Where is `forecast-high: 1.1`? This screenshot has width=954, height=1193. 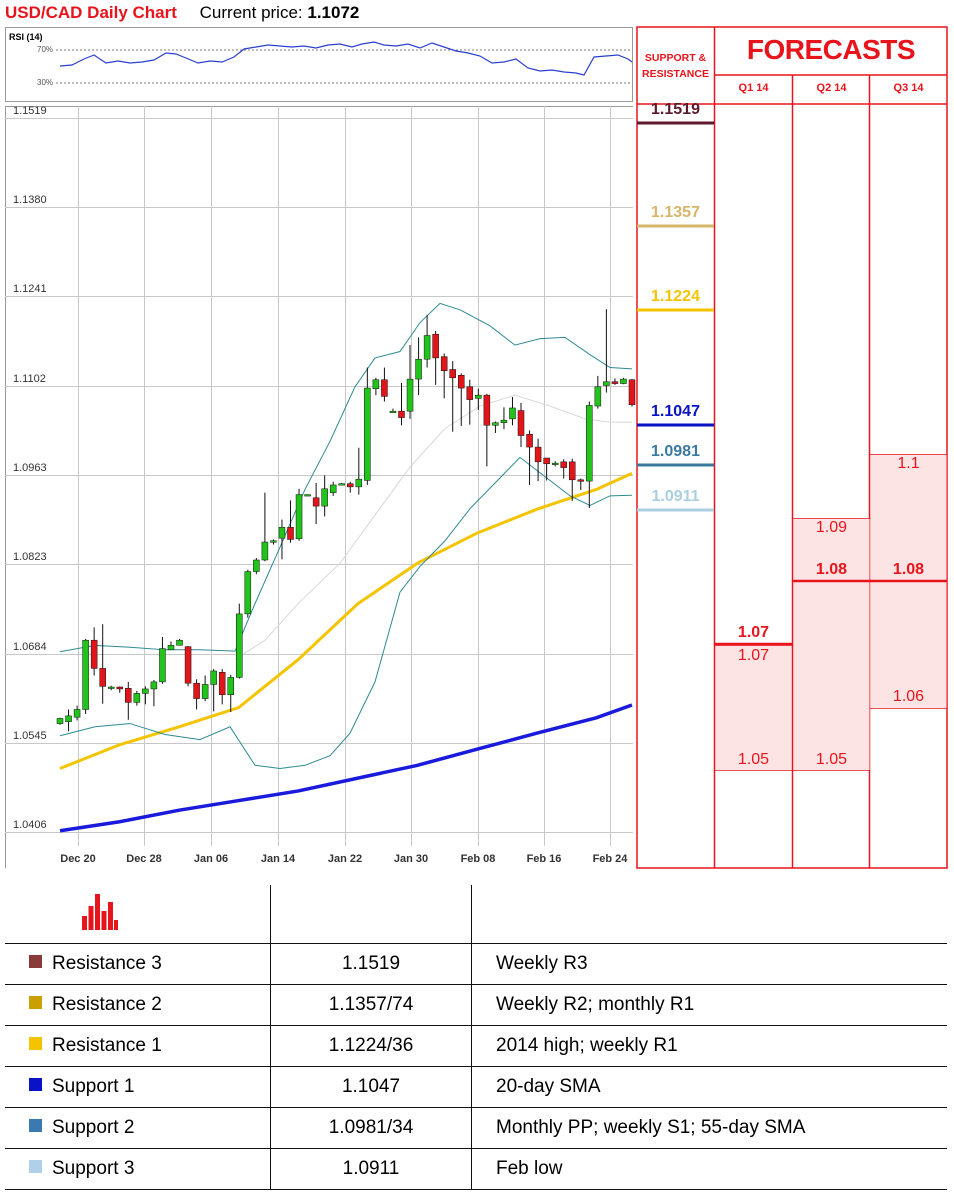
forecast-high: 1.1 is located at coordinates (908, 463).